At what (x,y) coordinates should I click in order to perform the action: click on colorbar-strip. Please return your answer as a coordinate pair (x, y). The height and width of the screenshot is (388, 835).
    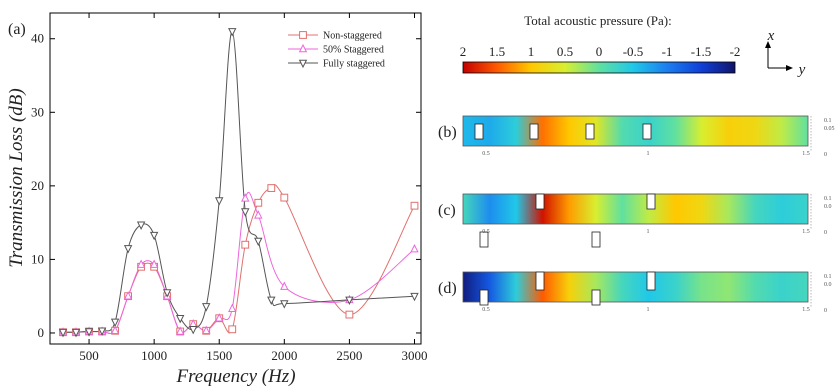
    Looking at the image, I should click on (599, 67).